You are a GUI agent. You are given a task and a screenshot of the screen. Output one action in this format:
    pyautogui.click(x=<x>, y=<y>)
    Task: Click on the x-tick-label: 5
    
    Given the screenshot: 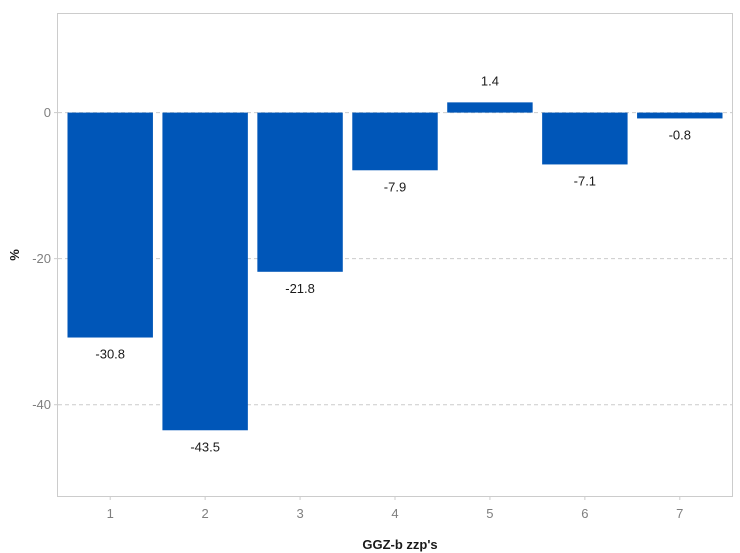 What is the action you would take?
    pyautogui.click(x=489, y=513)
    